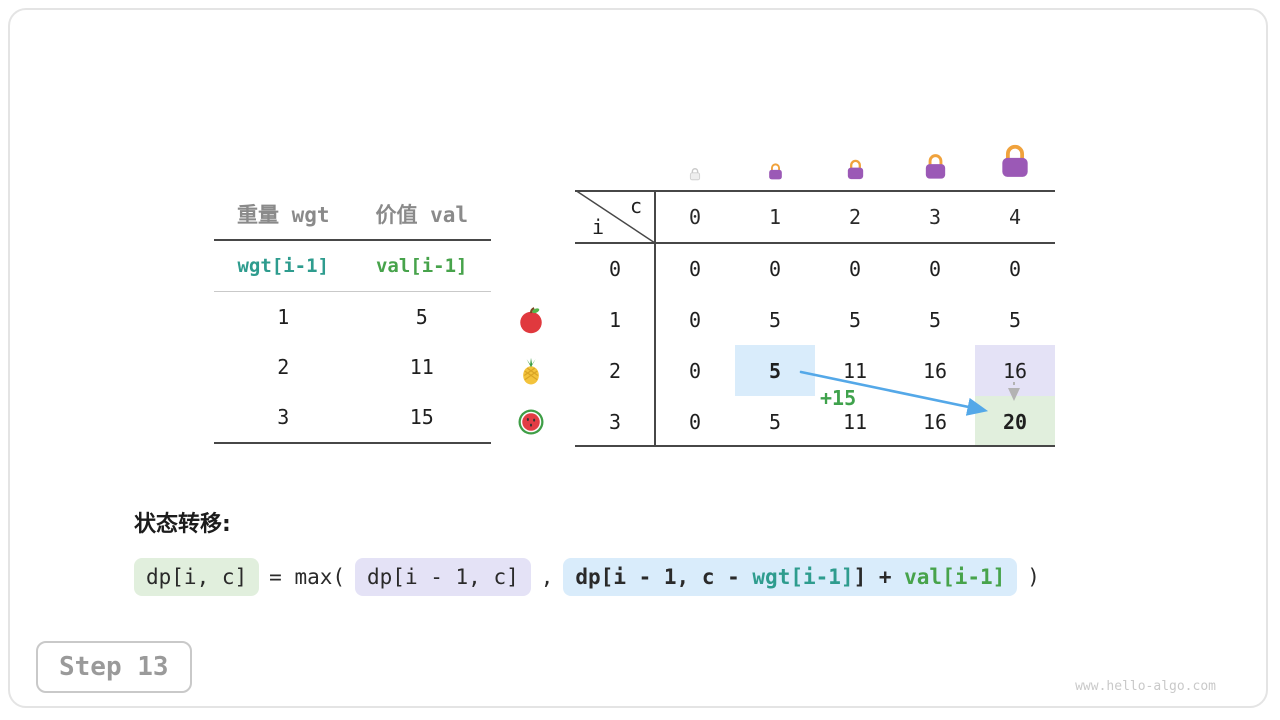  What do you see at coordinates (695, 319) in the screenshot?
I see `dp-cell-r1-c0: 0` at bounding box center [695, 319].